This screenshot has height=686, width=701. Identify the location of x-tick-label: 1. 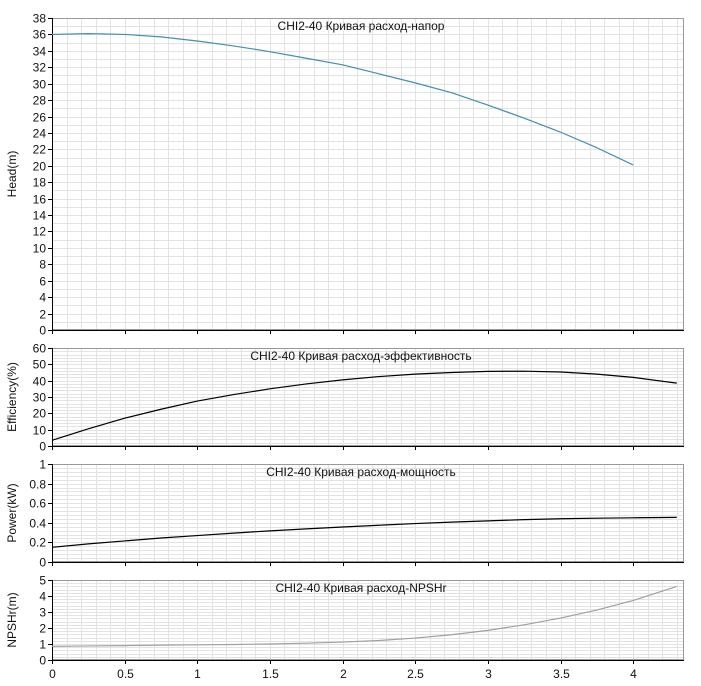
(197, 674).